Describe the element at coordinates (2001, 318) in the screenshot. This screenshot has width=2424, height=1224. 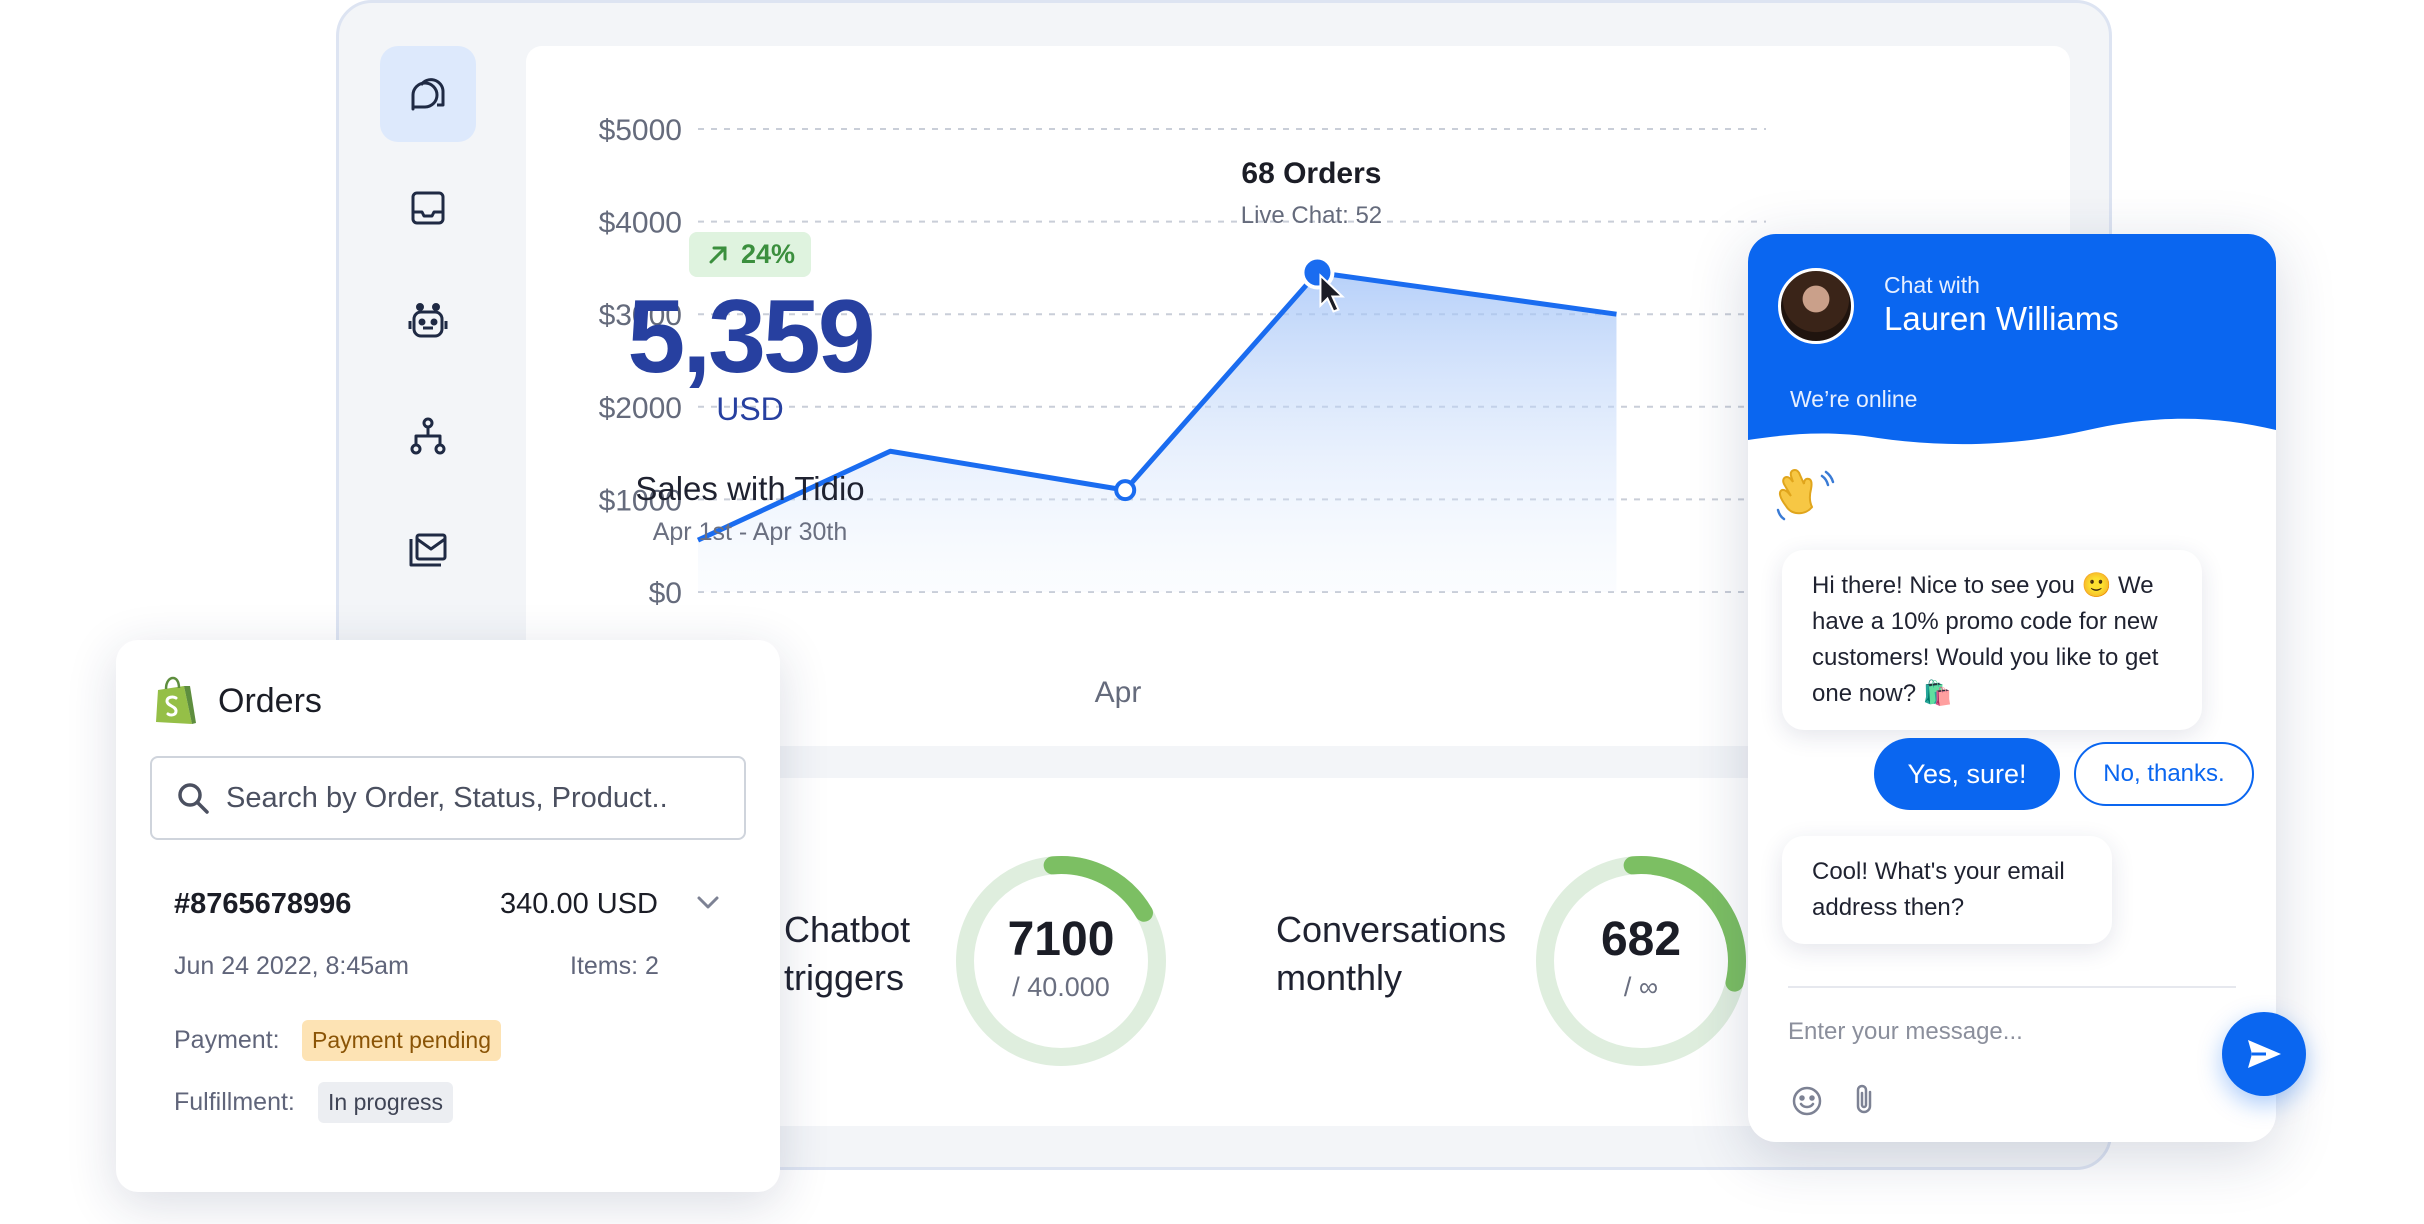
I see `agent-name: Lauren Williams` at that location.